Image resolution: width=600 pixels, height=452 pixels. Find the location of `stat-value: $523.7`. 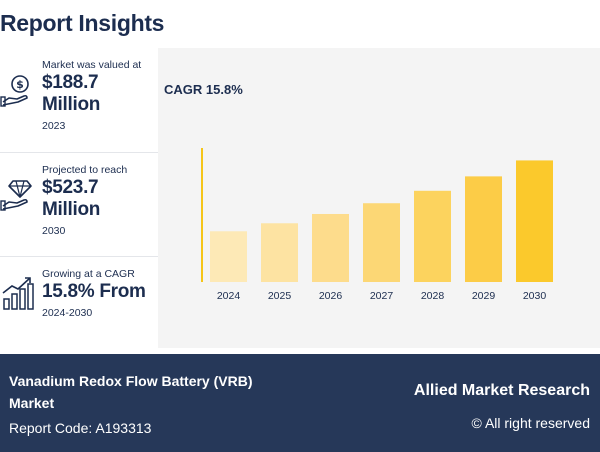

stat-value: $523.7 is located at coordinates (70, 187).